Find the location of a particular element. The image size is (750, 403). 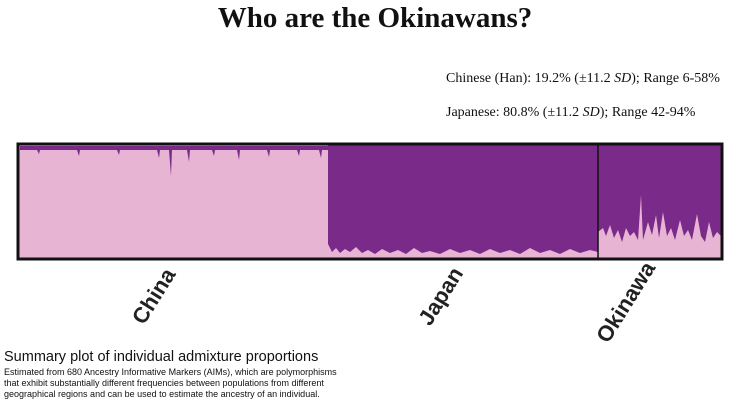

china-block is located at coordinates (174, 201).